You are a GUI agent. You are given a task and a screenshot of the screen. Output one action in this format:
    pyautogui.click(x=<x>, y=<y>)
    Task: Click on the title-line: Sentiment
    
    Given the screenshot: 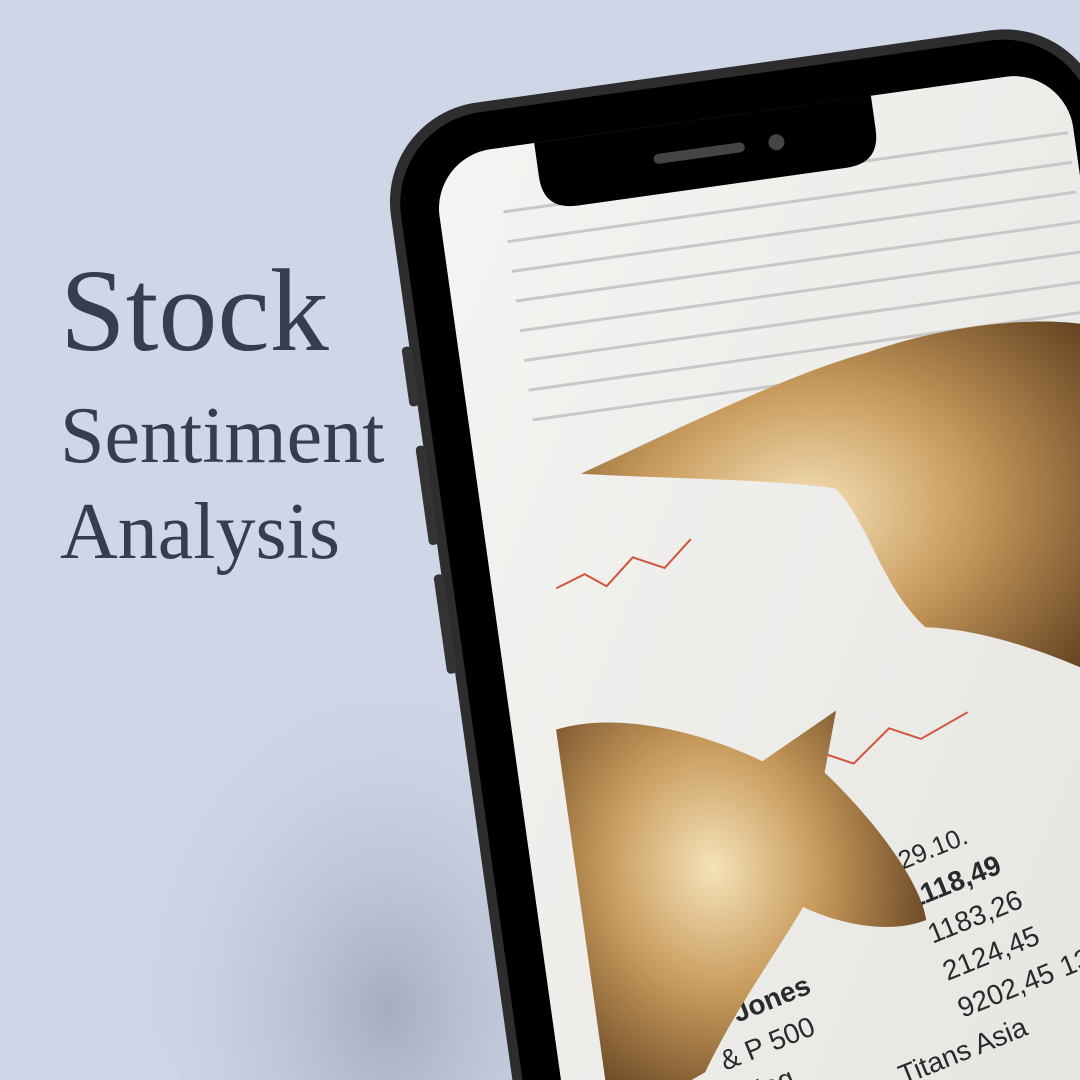 What is the action you would take?
    pyautogui.click(x=222, y=436)
    